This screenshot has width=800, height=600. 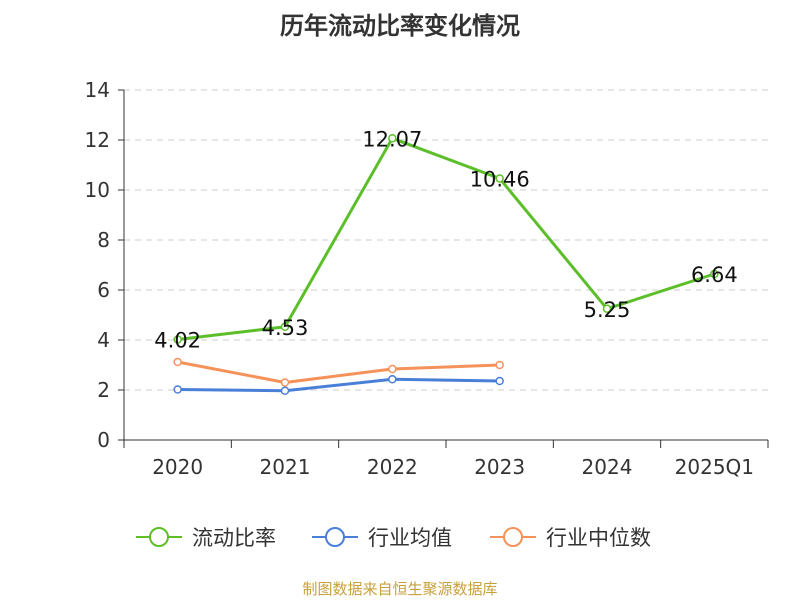 What do you see at coordinates (103, 390) in the screenshot?
I see `y-tick-label: 2` at bounding box center [103, 390].